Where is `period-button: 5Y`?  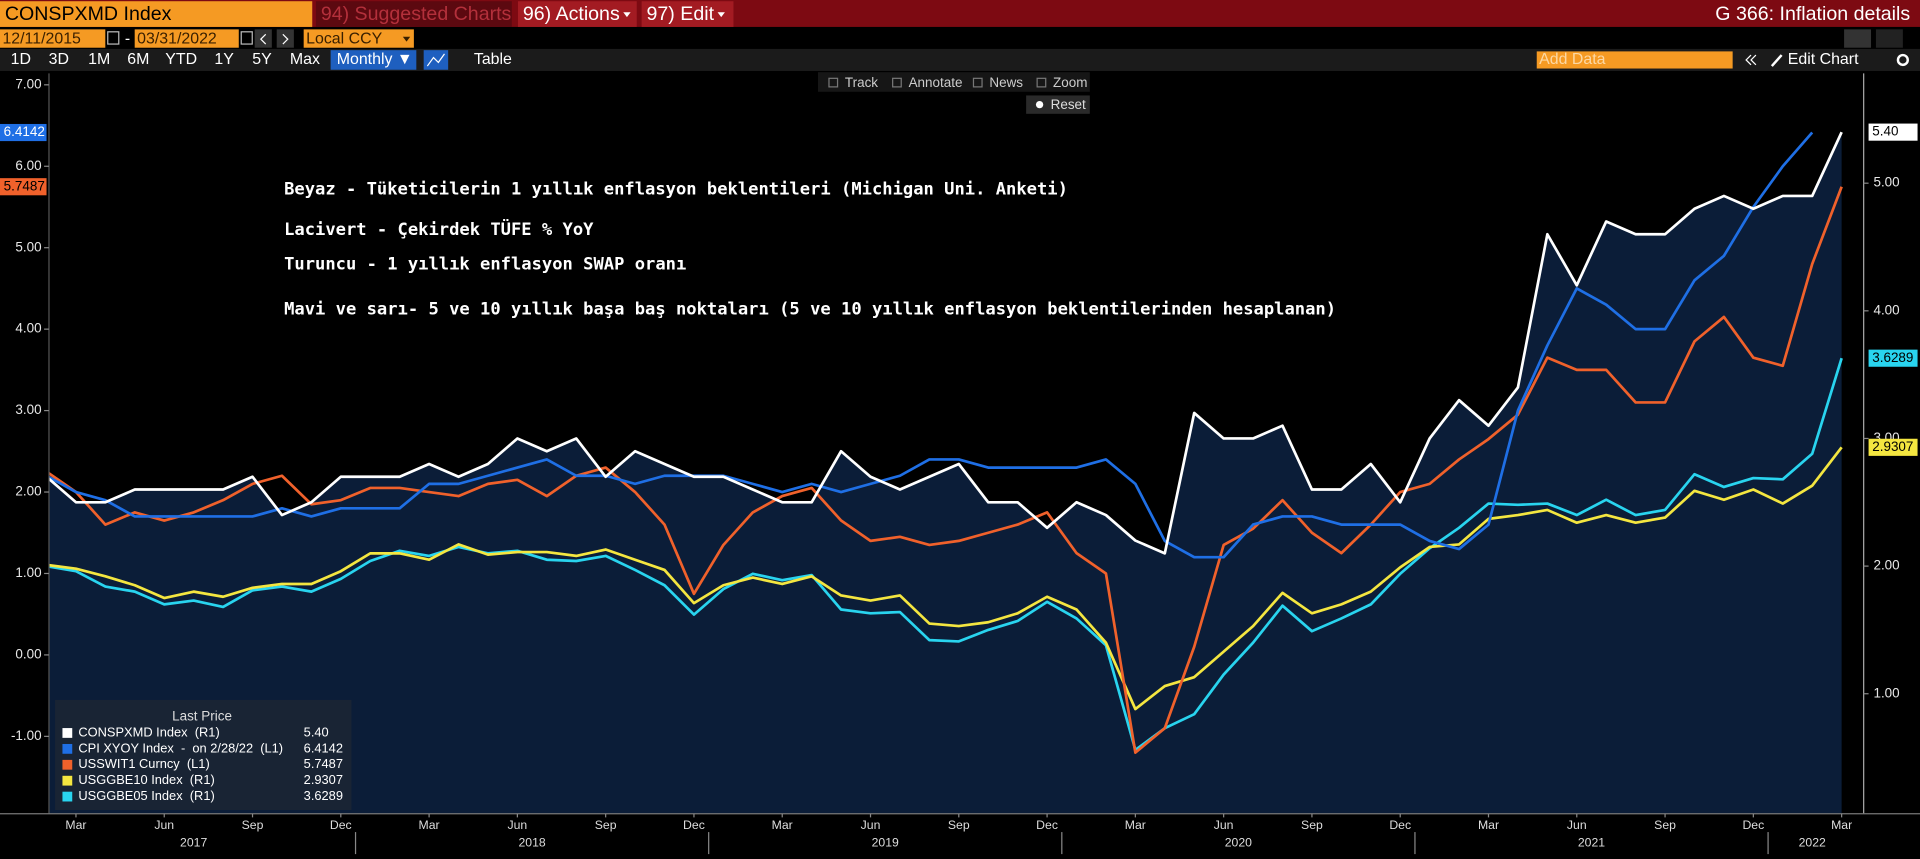
period-button: 5Y is located at coordinates (262, 59).